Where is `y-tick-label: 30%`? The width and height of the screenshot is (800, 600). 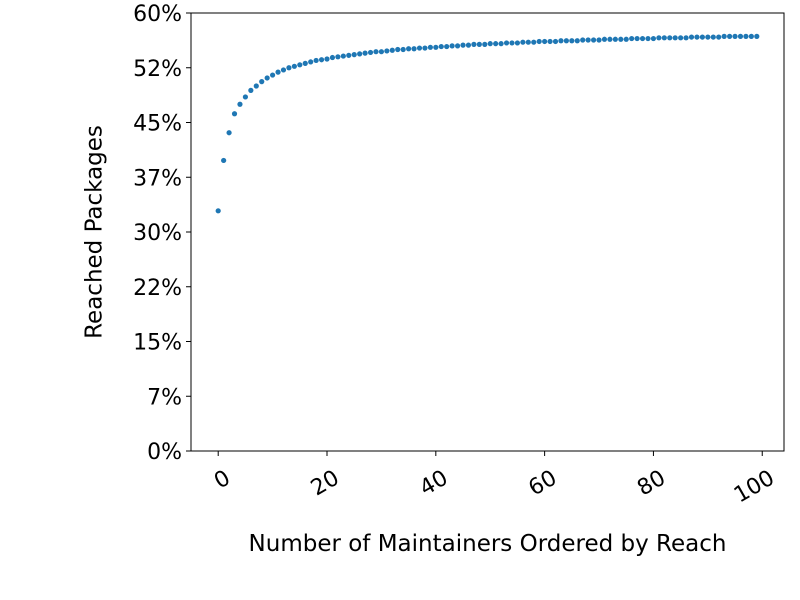 y-tick-label: 30% is located at coordinates (157, 233).